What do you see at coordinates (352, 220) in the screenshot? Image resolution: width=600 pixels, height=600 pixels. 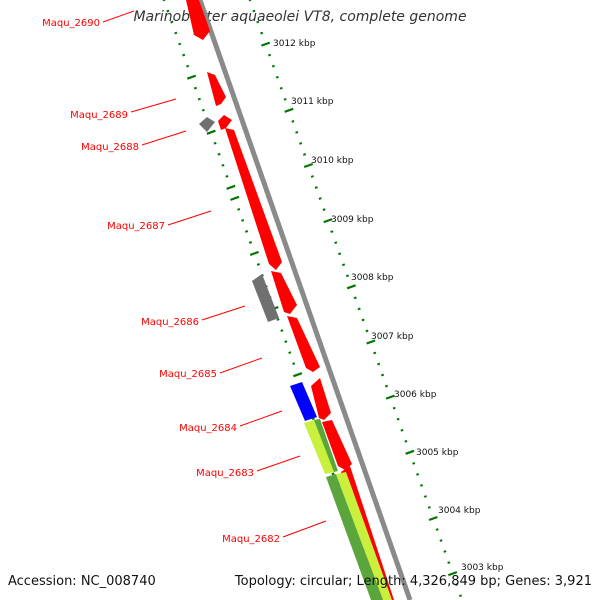 I see `ruler-label-3009: 3009 kbp` at bounding box center [352, 220].